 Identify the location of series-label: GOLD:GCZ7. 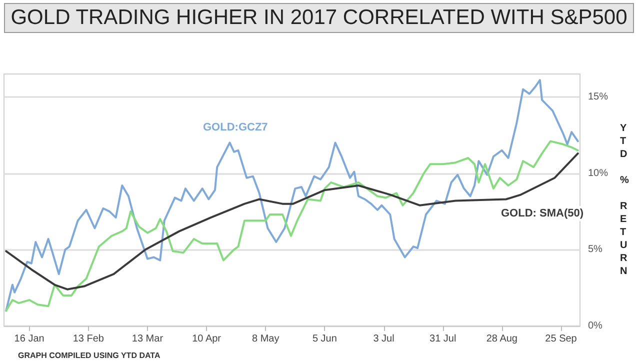
(235, 128).